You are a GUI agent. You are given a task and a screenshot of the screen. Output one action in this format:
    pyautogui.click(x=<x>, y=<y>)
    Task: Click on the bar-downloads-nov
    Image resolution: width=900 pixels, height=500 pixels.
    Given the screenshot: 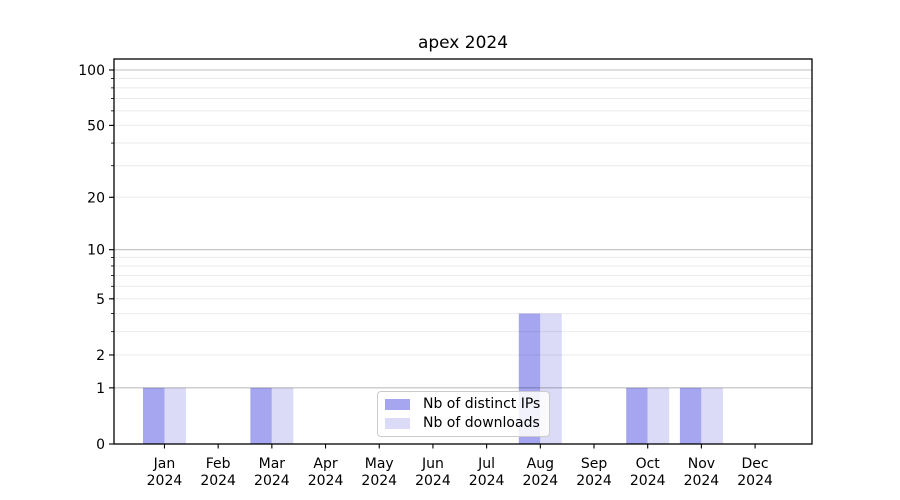 What is the action you would take?
    pyautogui.click(x=712, y=415)
    